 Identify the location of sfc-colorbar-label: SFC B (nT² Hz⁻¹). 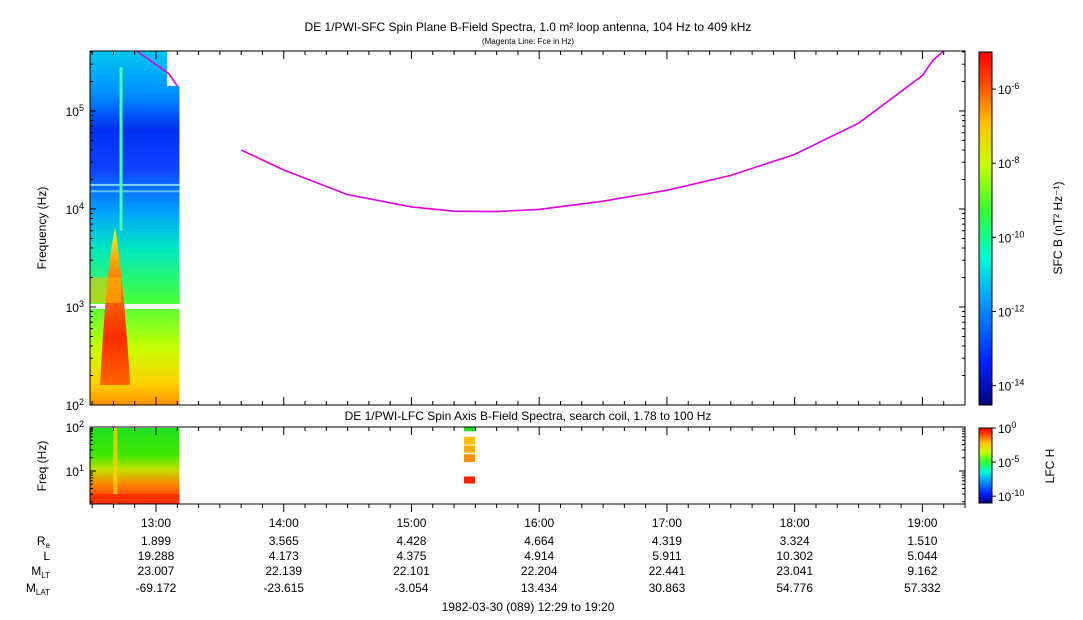
(1058, 228).